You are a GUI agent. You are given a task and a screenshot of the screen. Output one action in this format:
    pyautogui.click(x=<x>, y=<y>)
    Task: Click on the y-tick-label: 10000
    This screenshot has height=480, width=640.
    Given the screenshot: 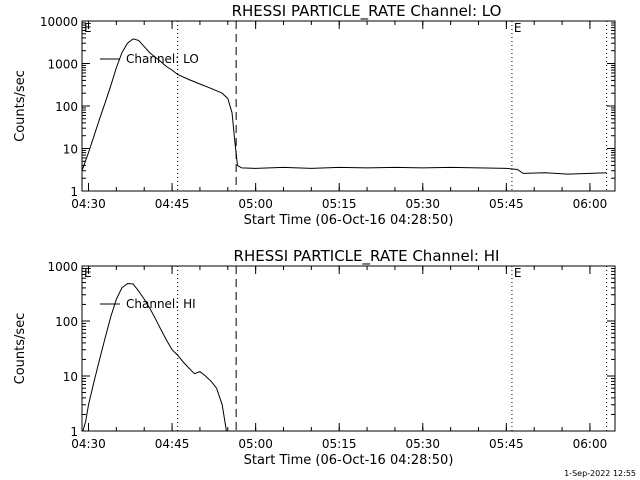 What is the action you would take?
    pyautogui.click(x=59, y=22)
    